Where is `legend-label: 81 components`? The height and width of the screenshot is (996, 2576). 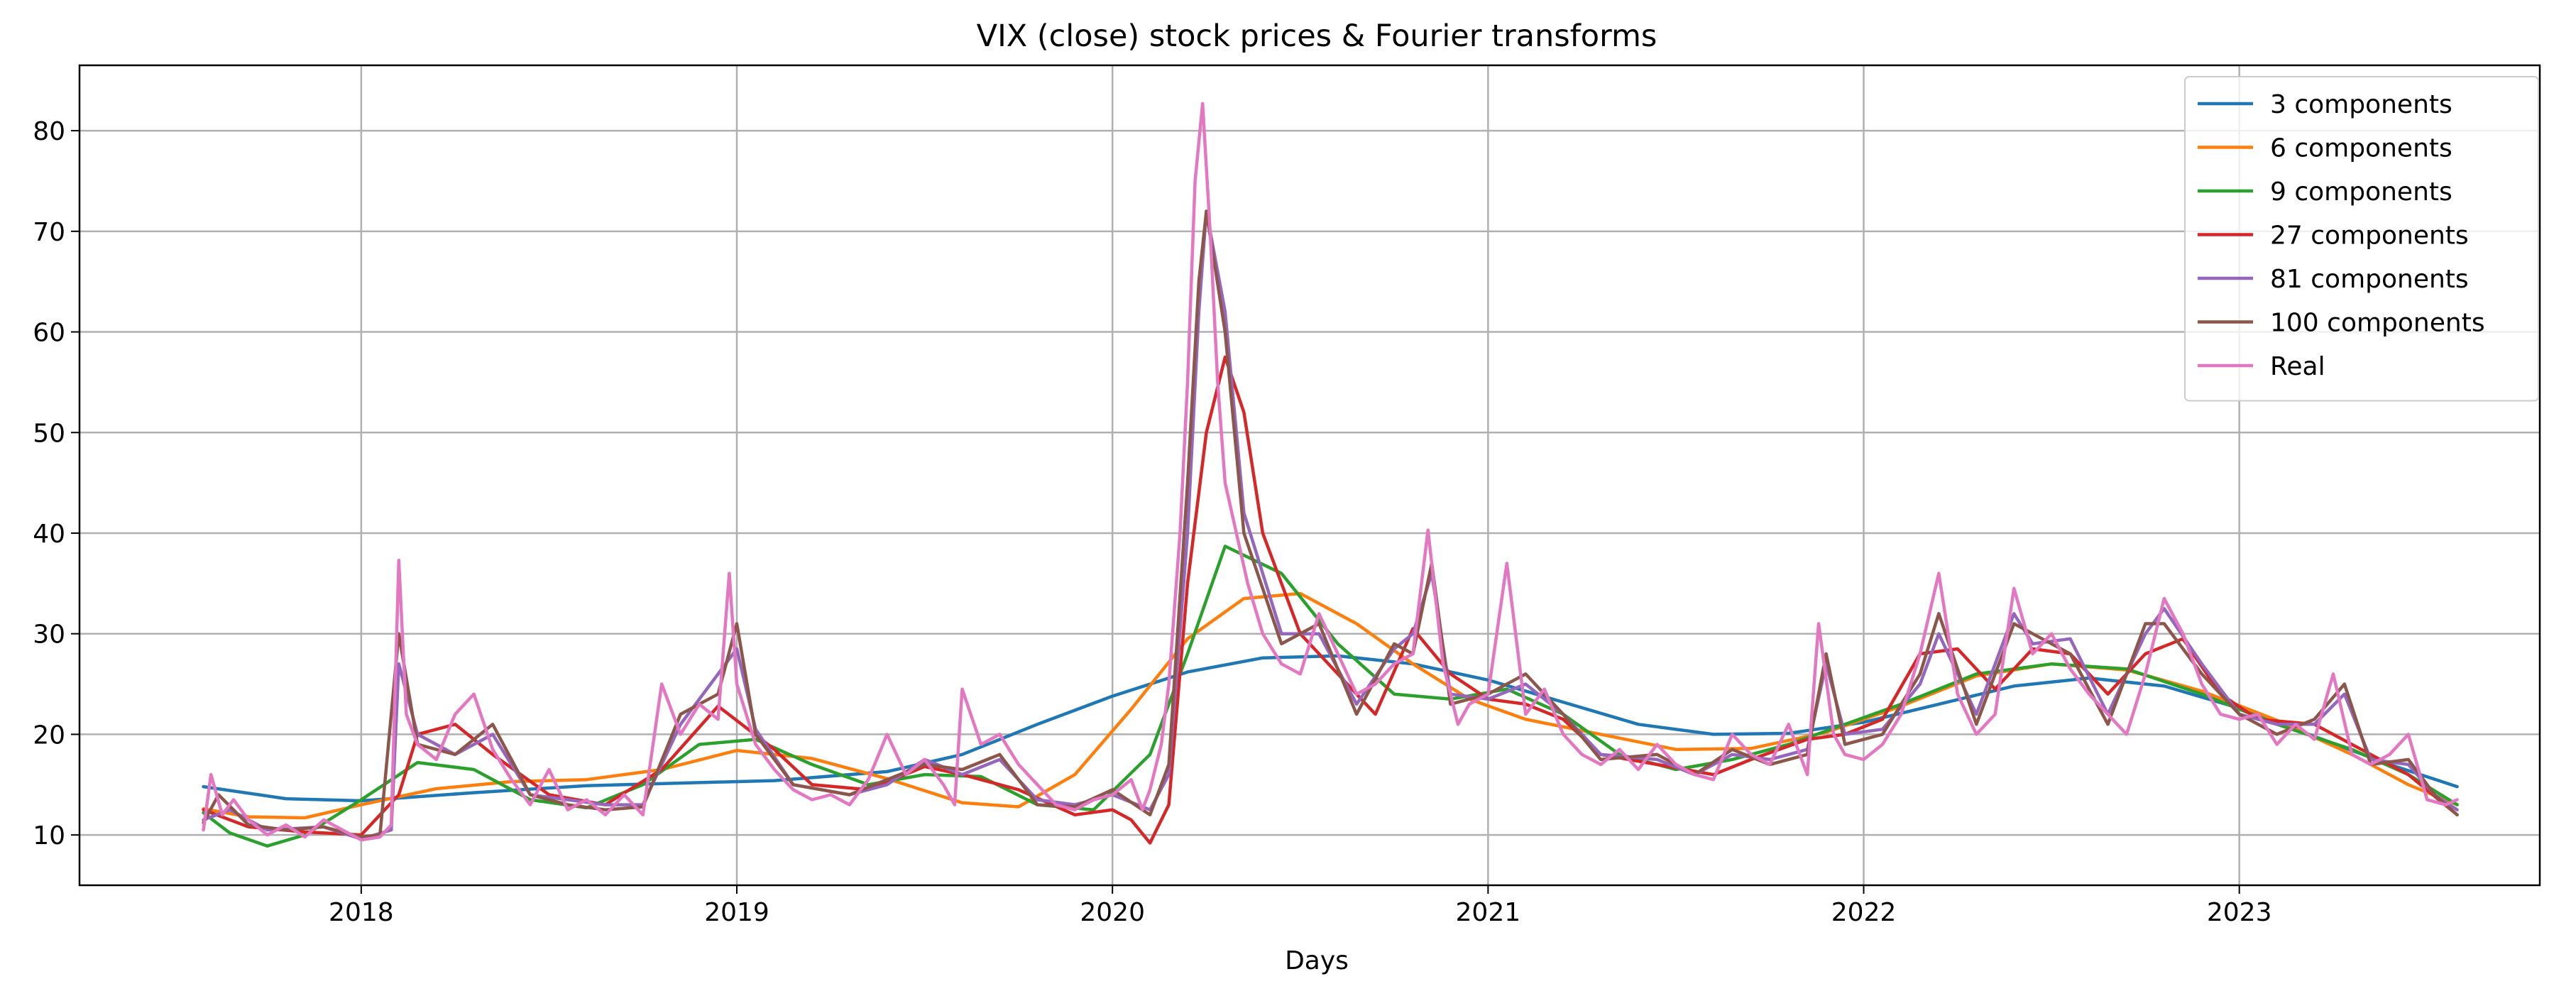
legend-label: 81 components is located at coordinates (2369, 279).